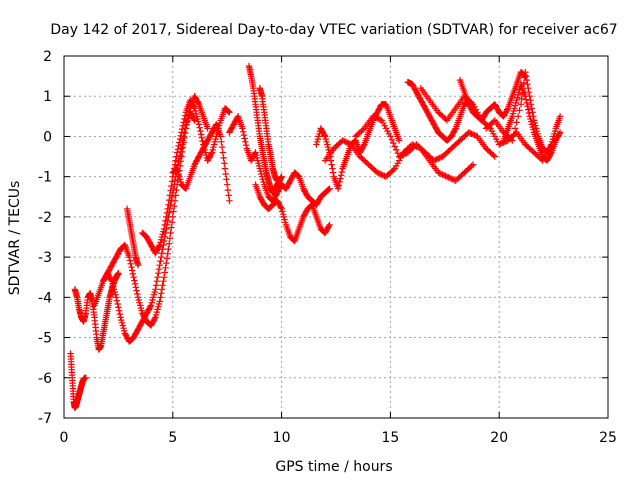  I want to click on x-tick-label: 25, so click(608, 438).